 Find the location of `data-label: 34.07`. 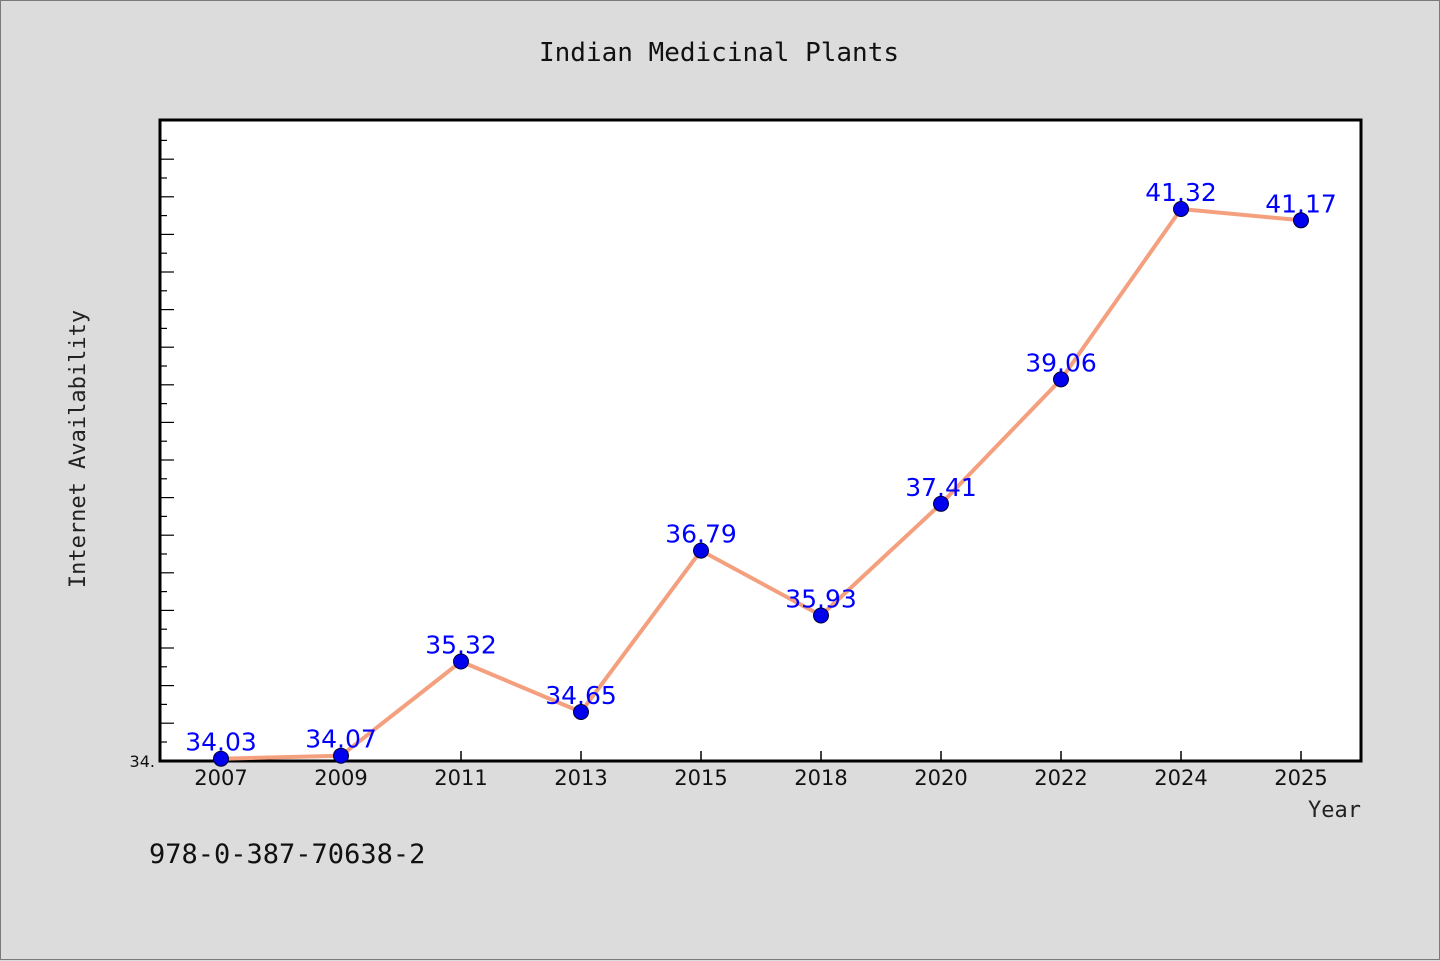

data-label: 34.07 is located at coordinates (341, 739).